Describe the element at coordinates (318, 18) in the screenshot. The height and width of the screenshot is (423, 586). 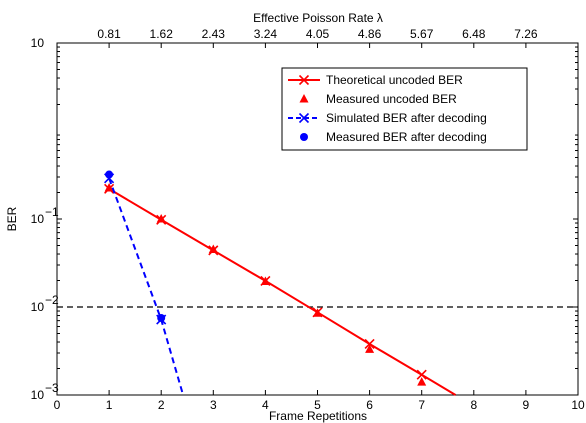
I see `top-axis-title: Effective Poisson Rate λ` at that location.